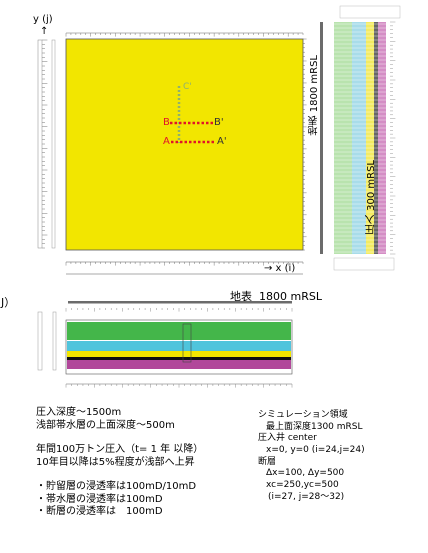  I want to click on note-injection-rate: 年間100万トン圧入（t= 1 年 以降）, so click(120, 449).